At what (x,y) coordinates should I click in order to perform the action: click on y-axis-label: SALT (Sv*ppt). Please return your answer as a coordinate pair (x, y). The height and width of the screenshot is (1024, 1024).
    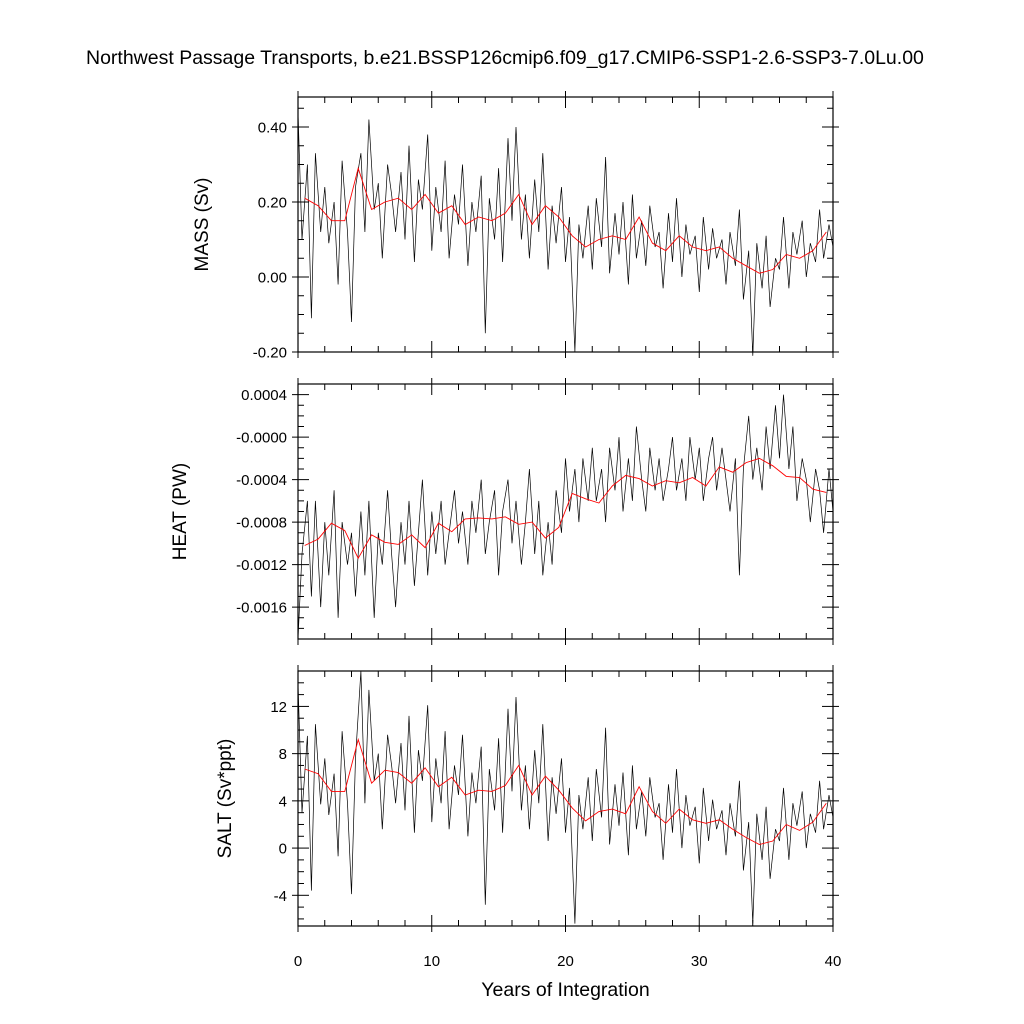
    Looking at the image, I should click on (225, 799).